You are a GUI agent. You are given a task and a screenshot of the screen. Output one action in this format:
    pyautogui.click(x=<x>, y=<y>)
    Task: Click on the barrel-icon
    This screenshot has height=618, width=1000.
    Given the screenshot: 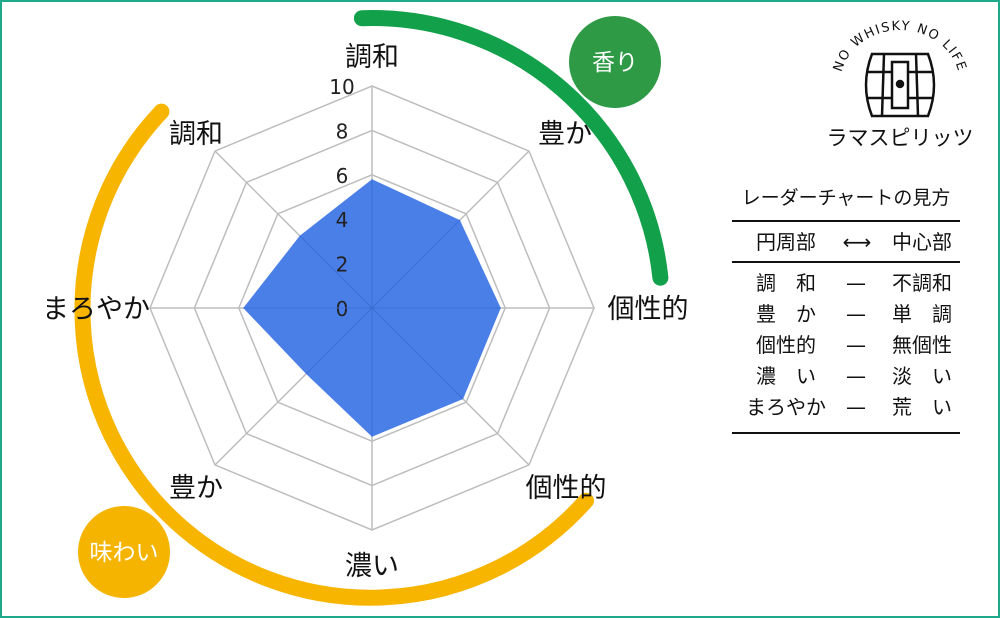 What is the action you would take?
    pyautogui.click(x=900, y=85)
    